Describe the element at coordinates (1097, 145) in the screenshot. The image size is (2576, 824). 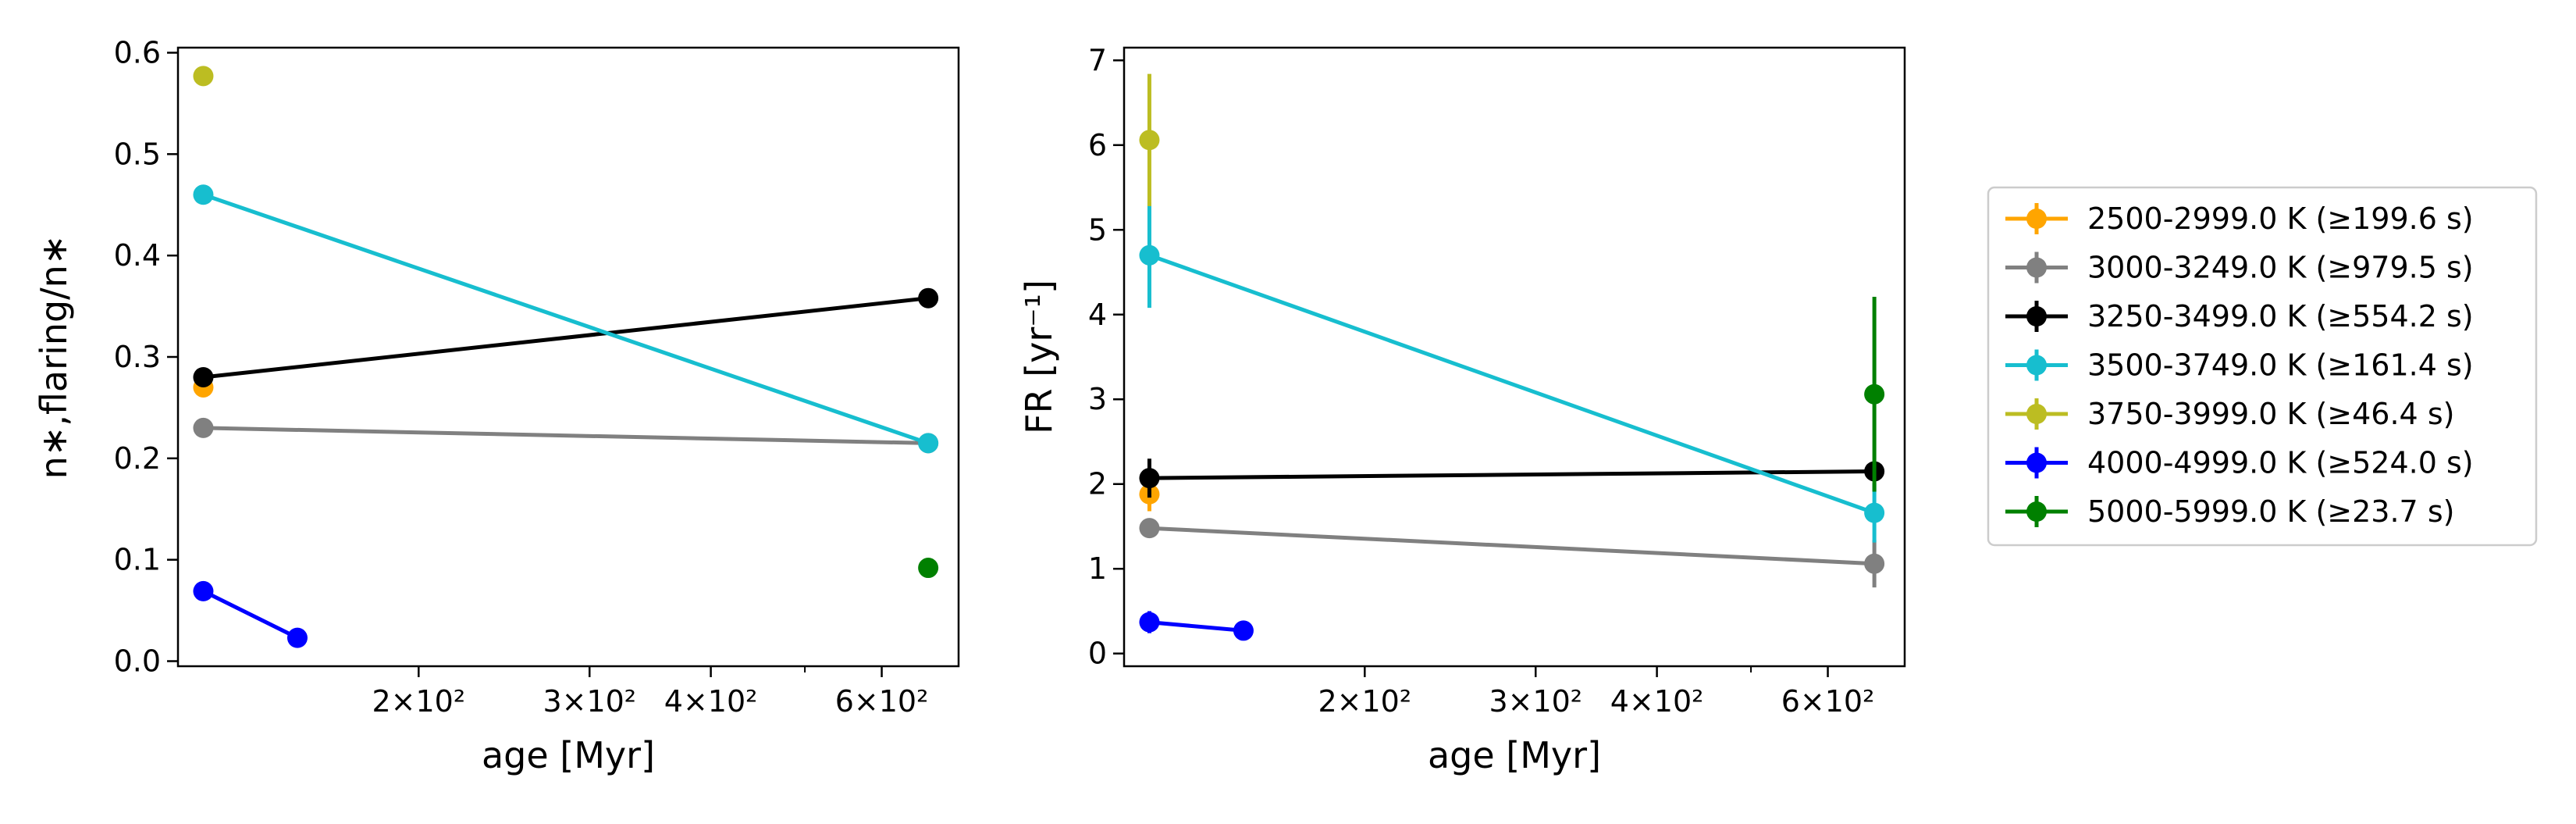
I see `y-tick-label: 6` at that location.